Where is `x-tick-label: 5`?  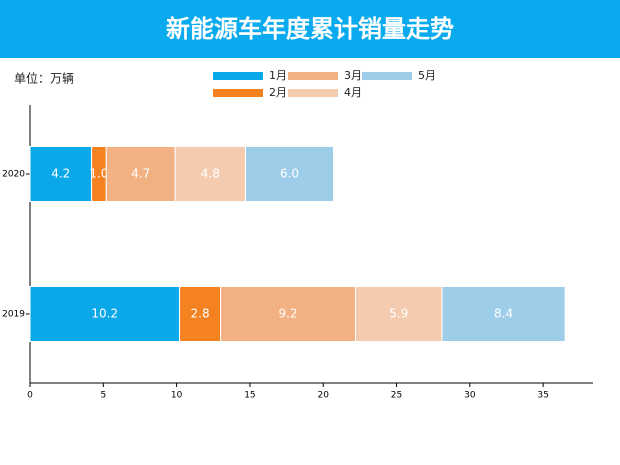
x-tick-label: 5 is located at coordinates (103, 396).